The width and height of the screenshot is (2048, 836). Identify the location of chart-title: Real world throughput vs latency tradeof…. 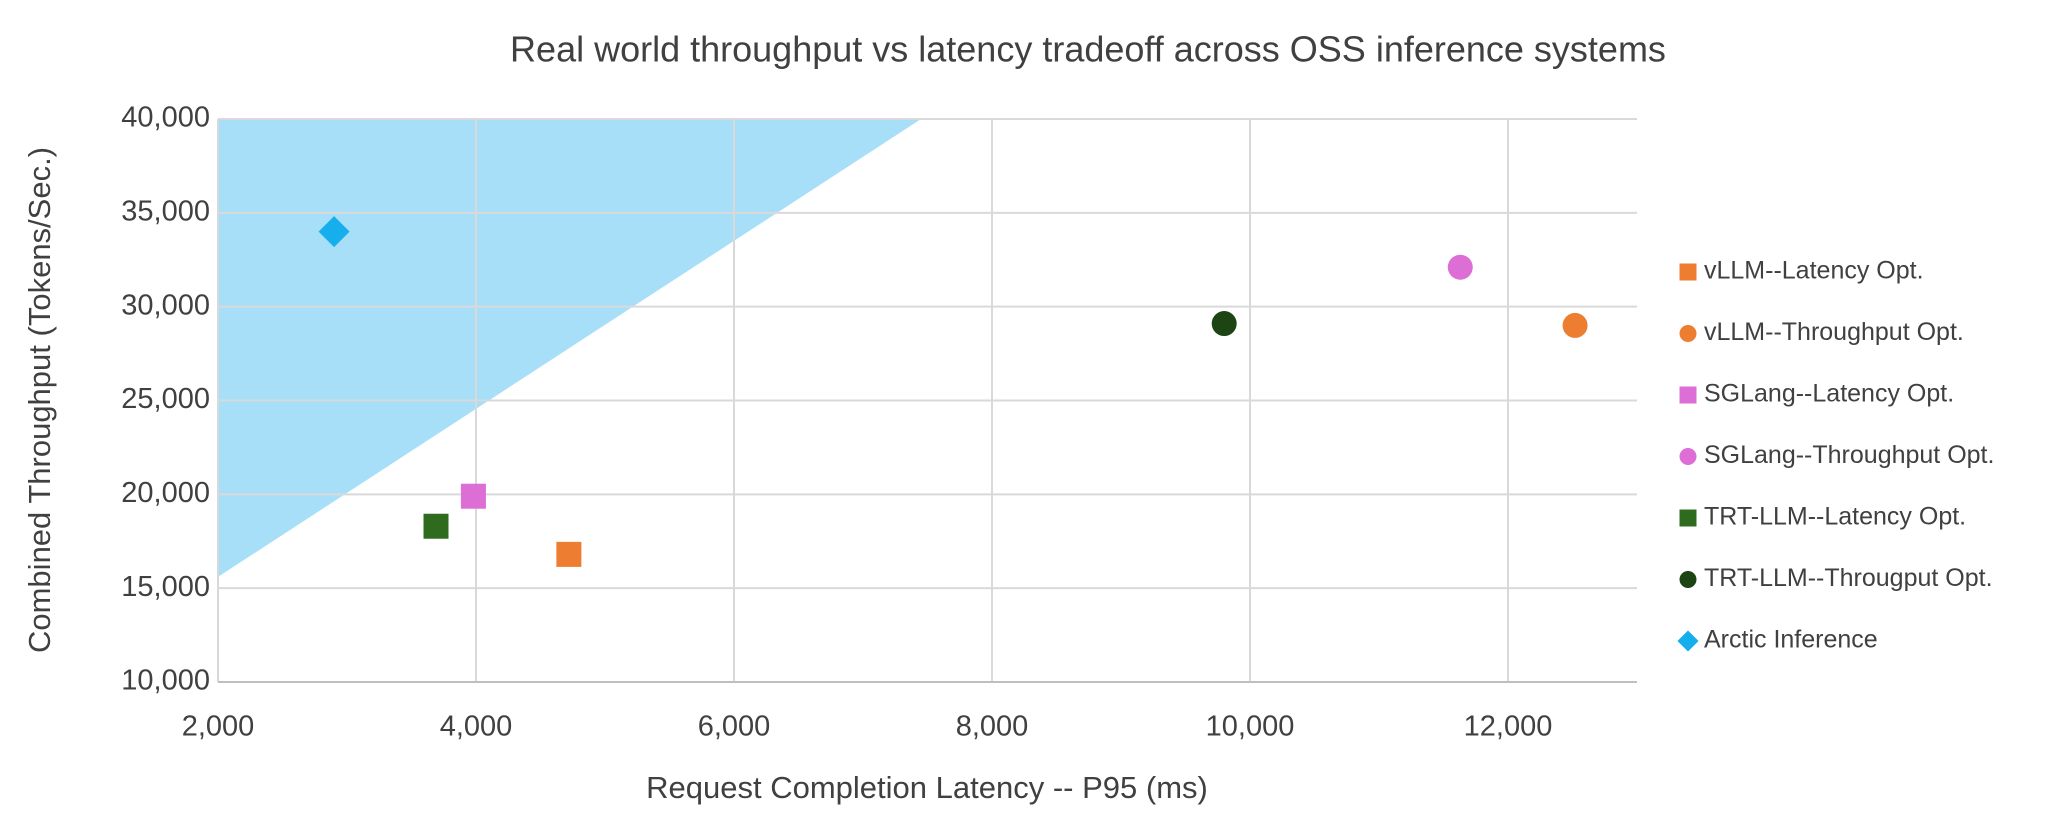
(1088, 49).